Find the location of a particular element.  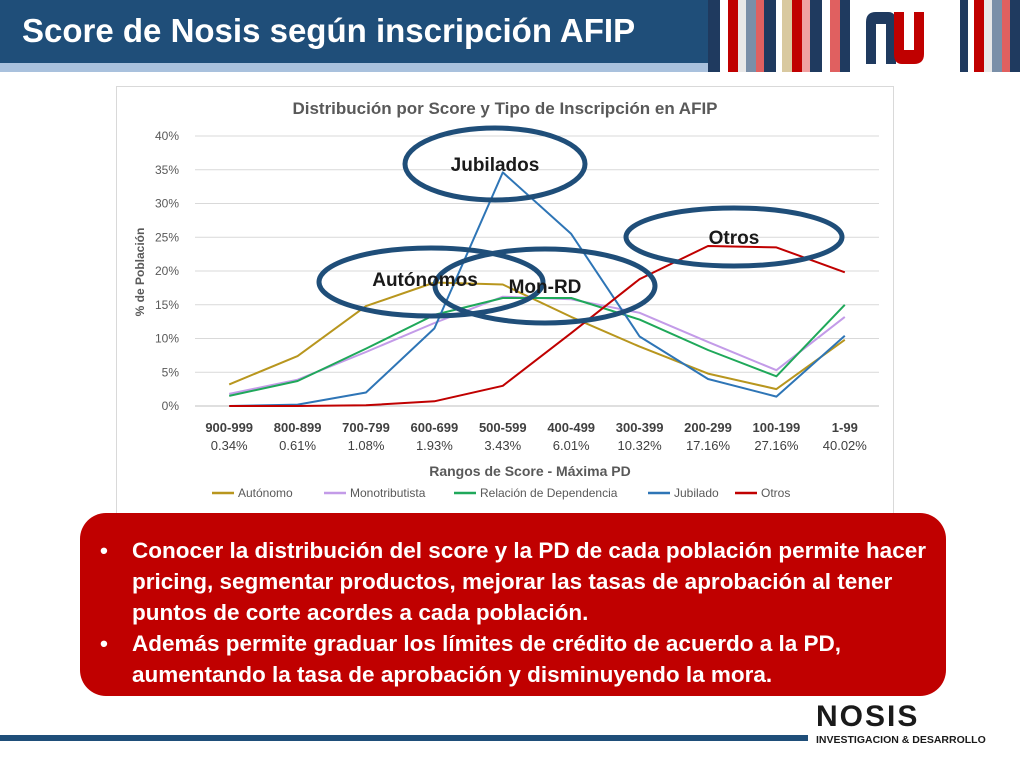

pd-label: 6.01% is located at coordinates (571, 445).